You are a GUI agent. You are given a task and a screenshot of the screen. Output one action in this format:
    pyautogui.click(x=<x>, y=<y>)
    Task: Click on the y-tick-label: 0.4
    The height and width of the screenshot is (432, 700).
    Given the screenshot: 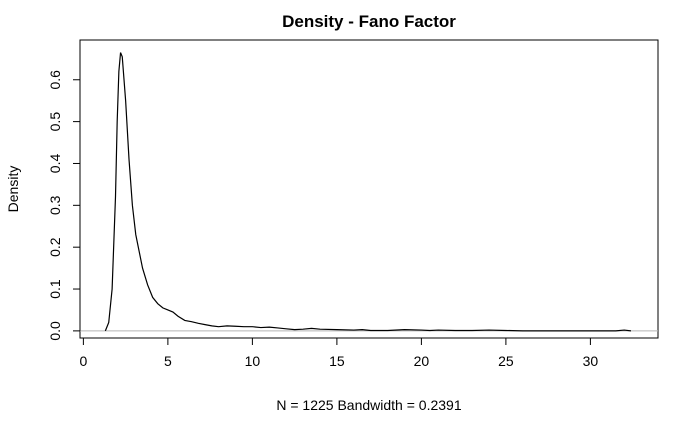 What is the action you would take?
    pyautogui.click(x=55, y=164)
    